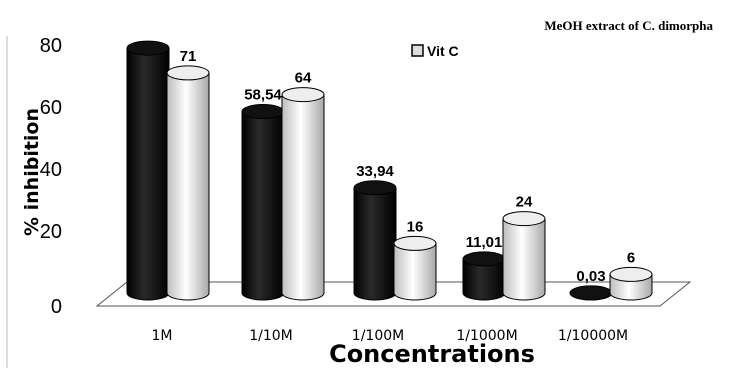 The image size is (730, 370). What do you see at coordinates (303, 78) in the screenshot?
I see `data-label: 64` at bounding box center [303, 78].